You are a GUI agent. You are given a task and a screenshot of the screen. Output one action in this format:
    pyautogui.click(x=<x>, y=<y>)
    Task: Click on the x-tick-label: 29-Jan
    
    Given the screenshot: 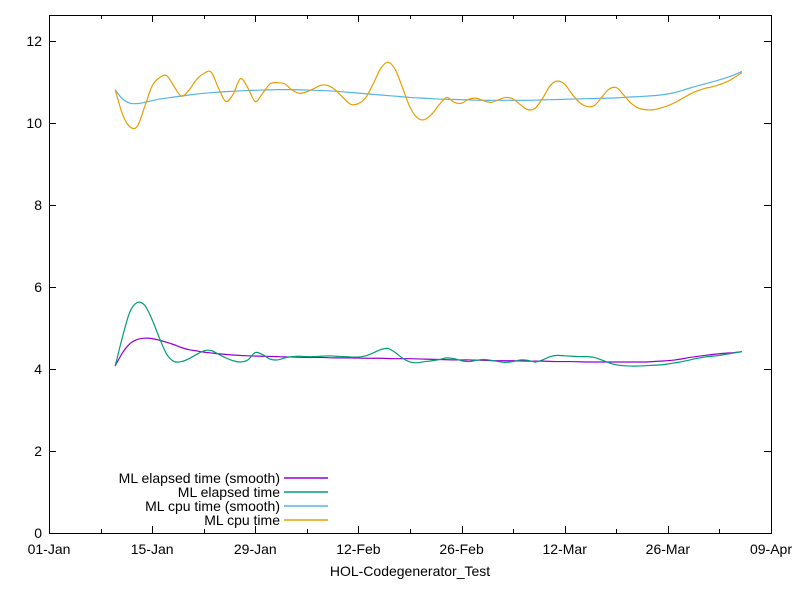 What is the action you would take?
    pyautogui.click(x=255, y=549)
    